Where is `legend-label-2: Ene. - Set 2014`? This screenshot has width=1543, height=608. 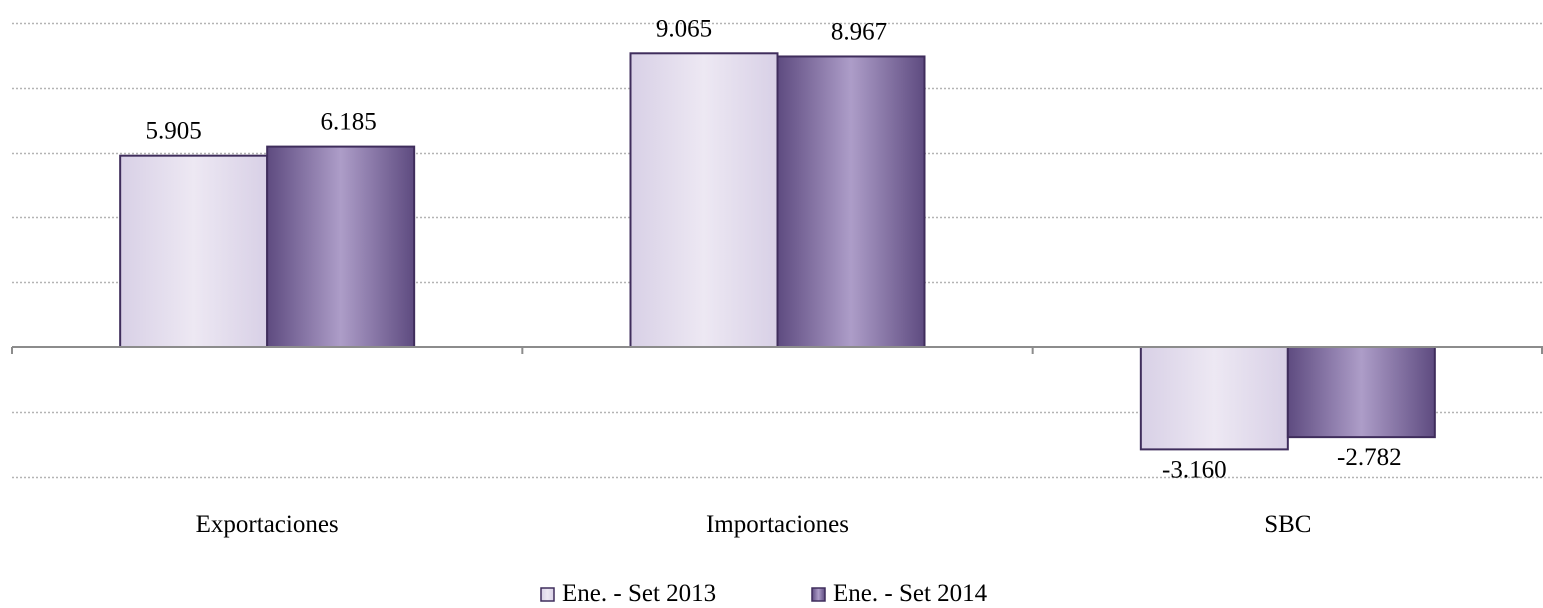 legend-label-2: Ene. - Set 2014 is located at coordinates (910, 593).